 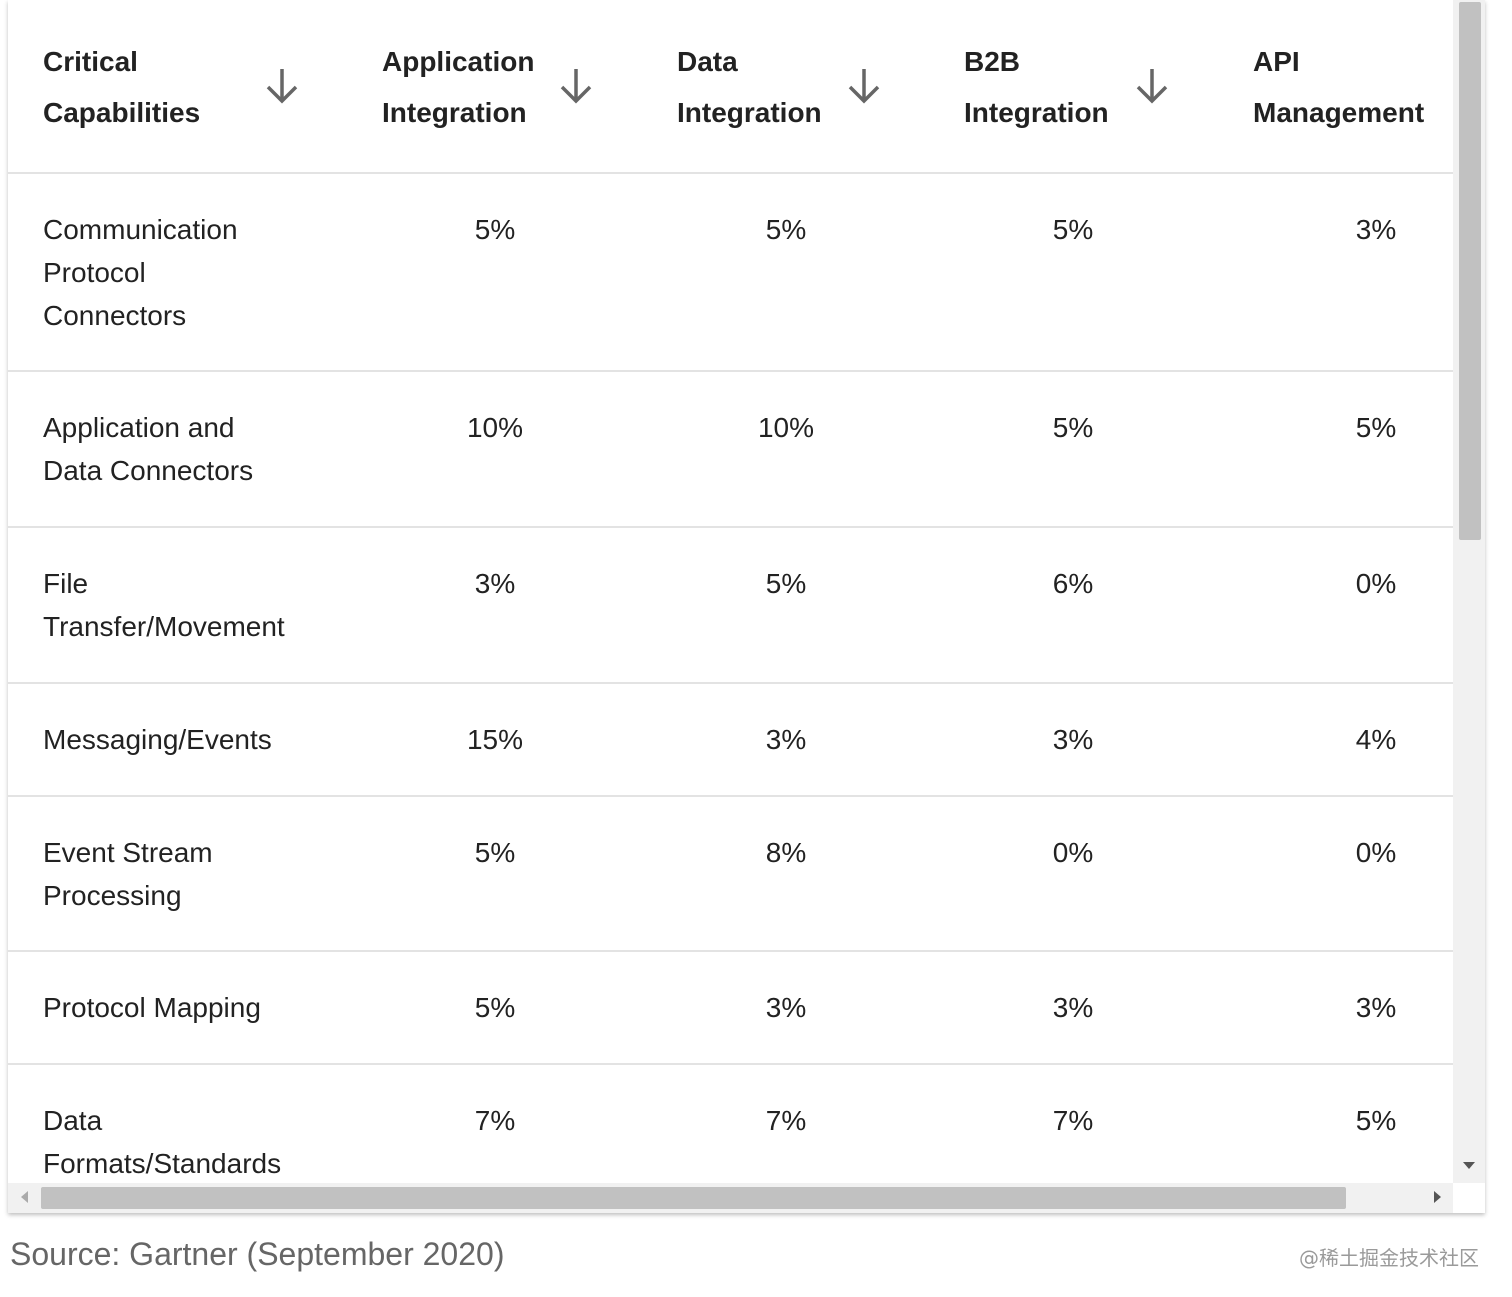 I want to click on column-header: Capabilities, so click(x=122, y=112).